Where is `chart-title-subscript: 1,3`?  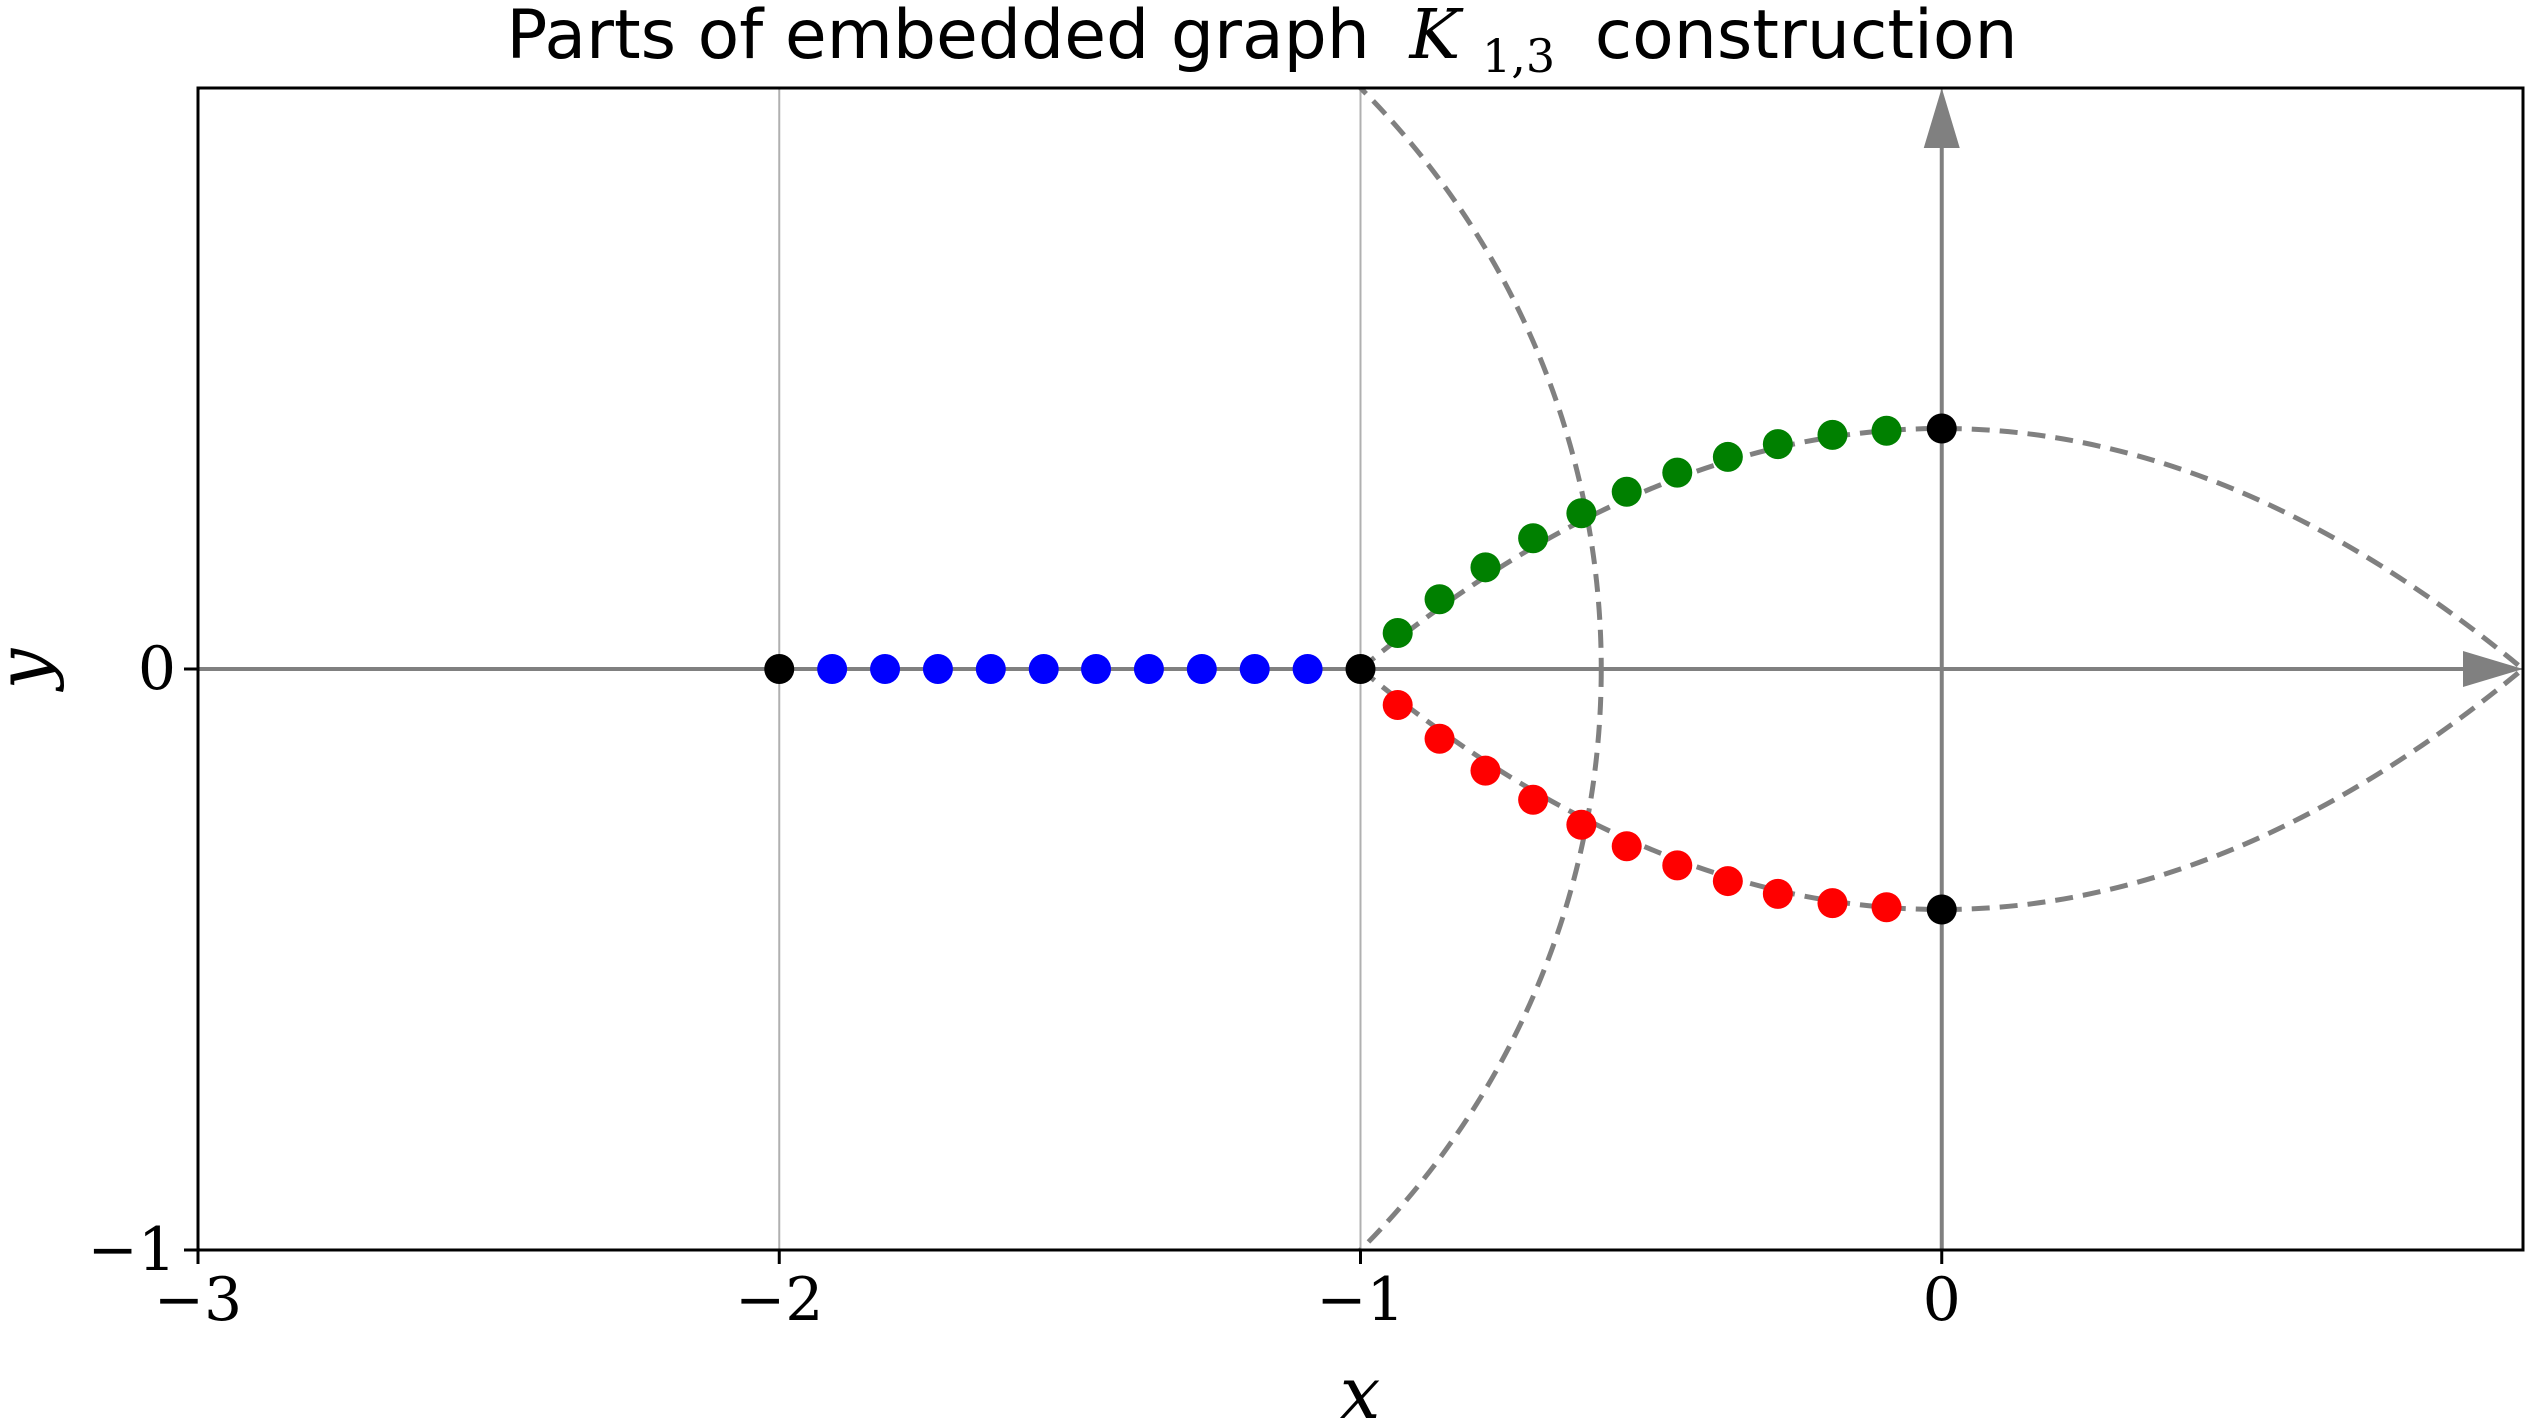
chart-title-subscript: 1,3 is located at coordinates (1518, 56).